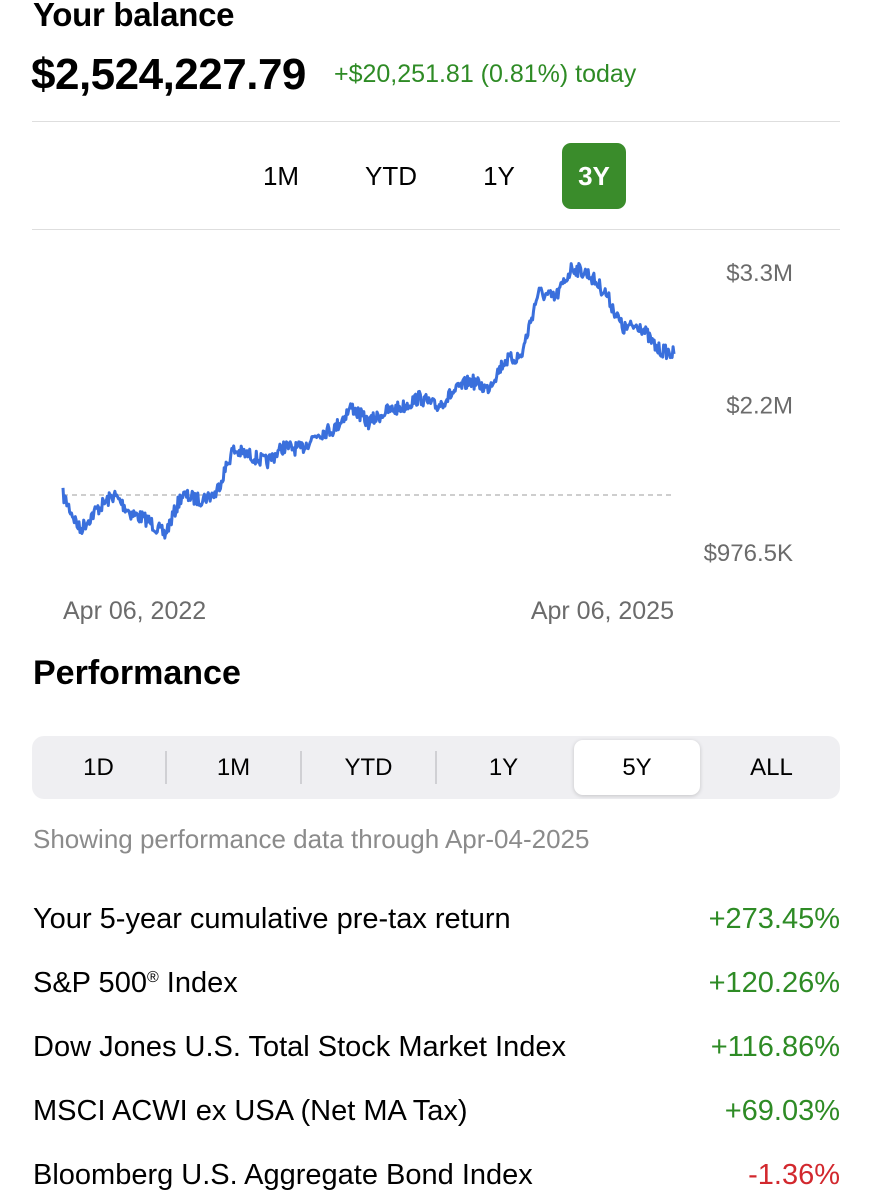  What do you see at coordinates (98, 767) in the screenshot?
I see `period-tab-1d: 1D` at bounding box center [98, 767].